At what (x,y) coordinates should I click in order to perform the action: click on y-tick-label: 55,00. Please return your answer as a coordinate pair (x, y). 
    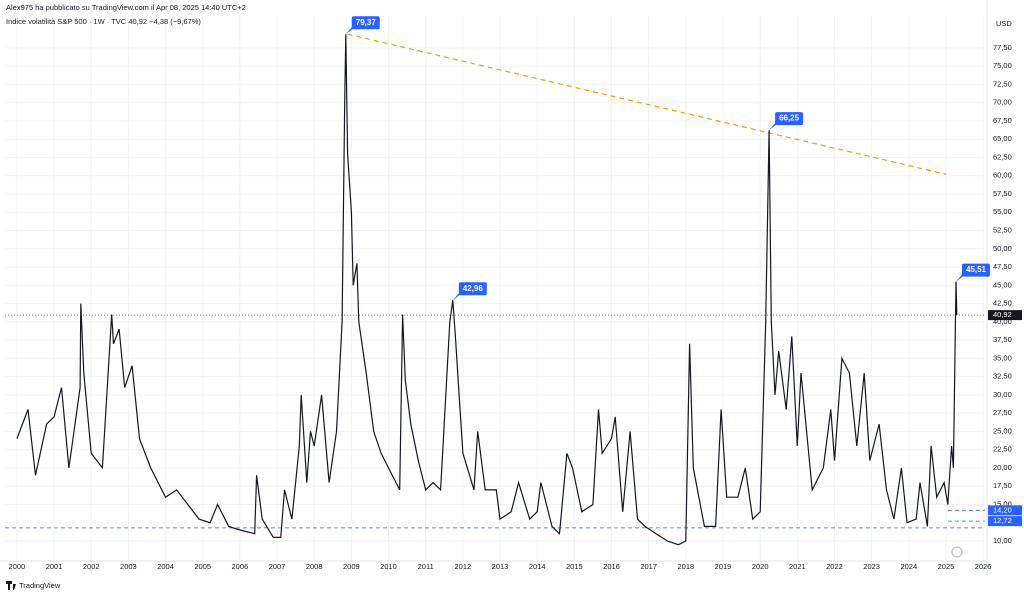
    Looking at the image, I should click on (1002, 211).